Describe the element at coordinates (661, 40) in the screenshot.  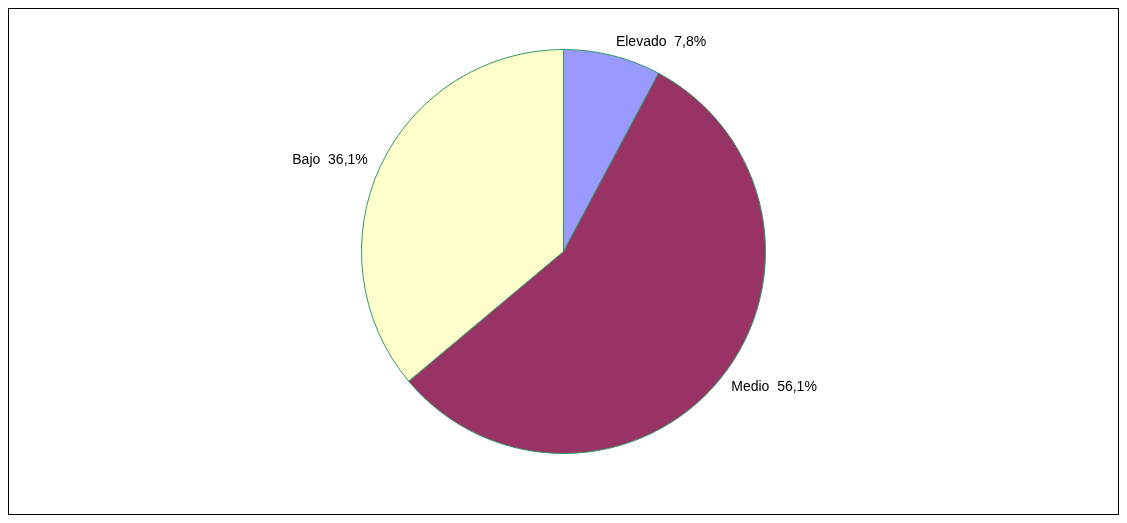
I see `slice-label: Elevado 7,8%` at that location.